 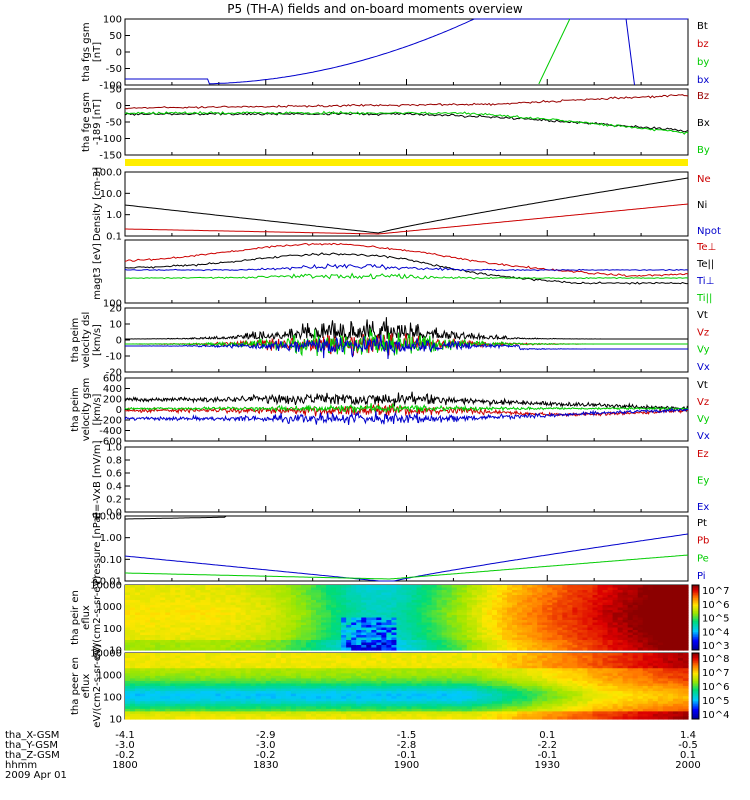 I want to click on ytick-label: -10, so click(x=114, y=357).